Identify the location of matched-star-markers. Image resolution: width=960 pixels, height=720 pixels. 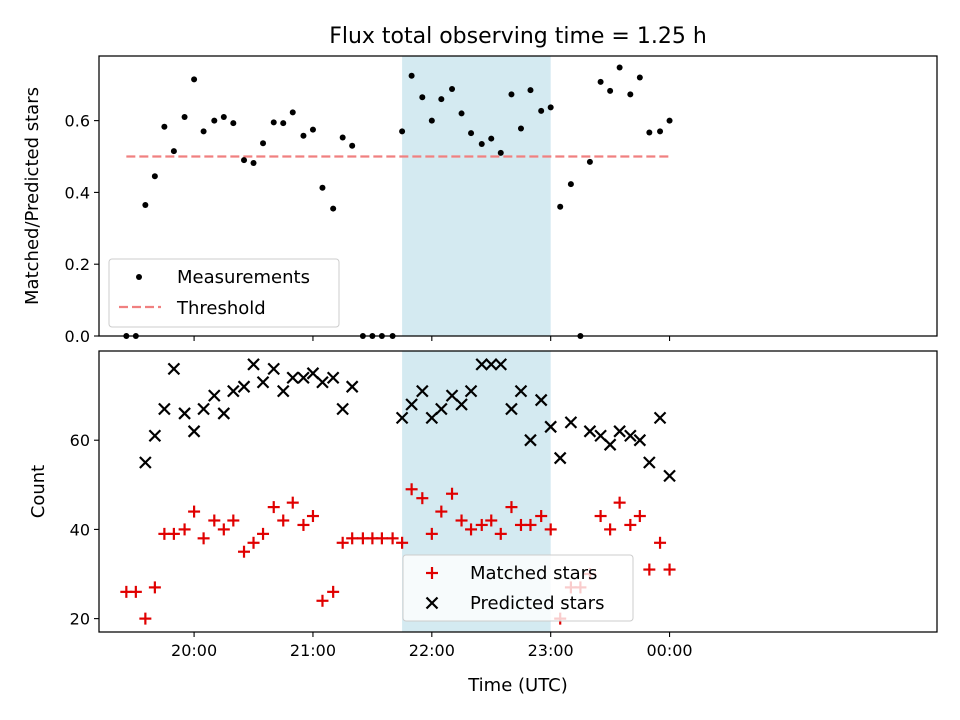
(398, 554).